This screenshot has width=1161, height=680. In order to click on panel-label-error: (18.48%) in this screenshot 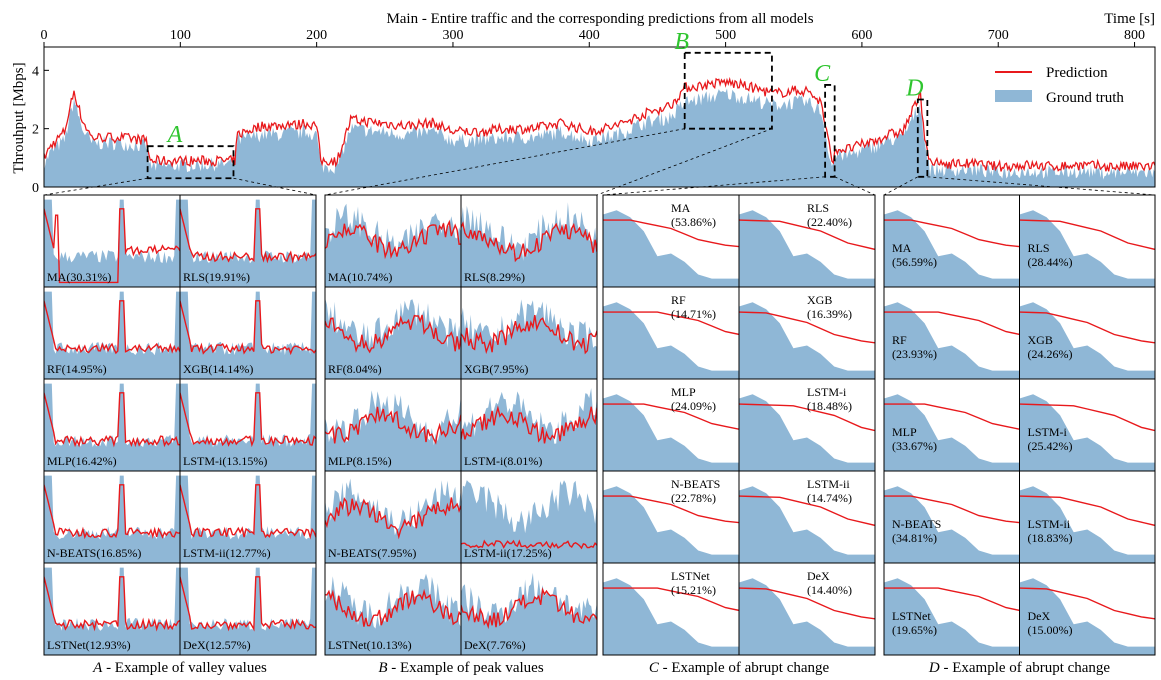, I will do `click(829, 406)`.